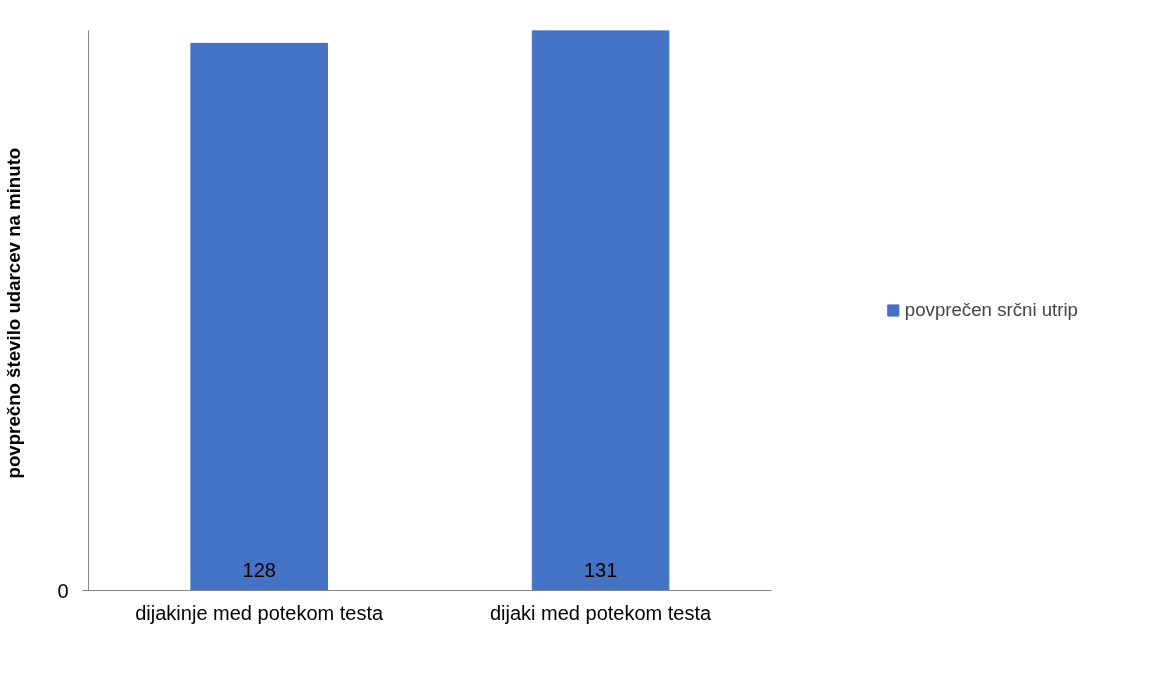 The image size is (1149, 678). Describe the element at coordinates (63, 590) in the screenshot. I see `text: 0` at that location.